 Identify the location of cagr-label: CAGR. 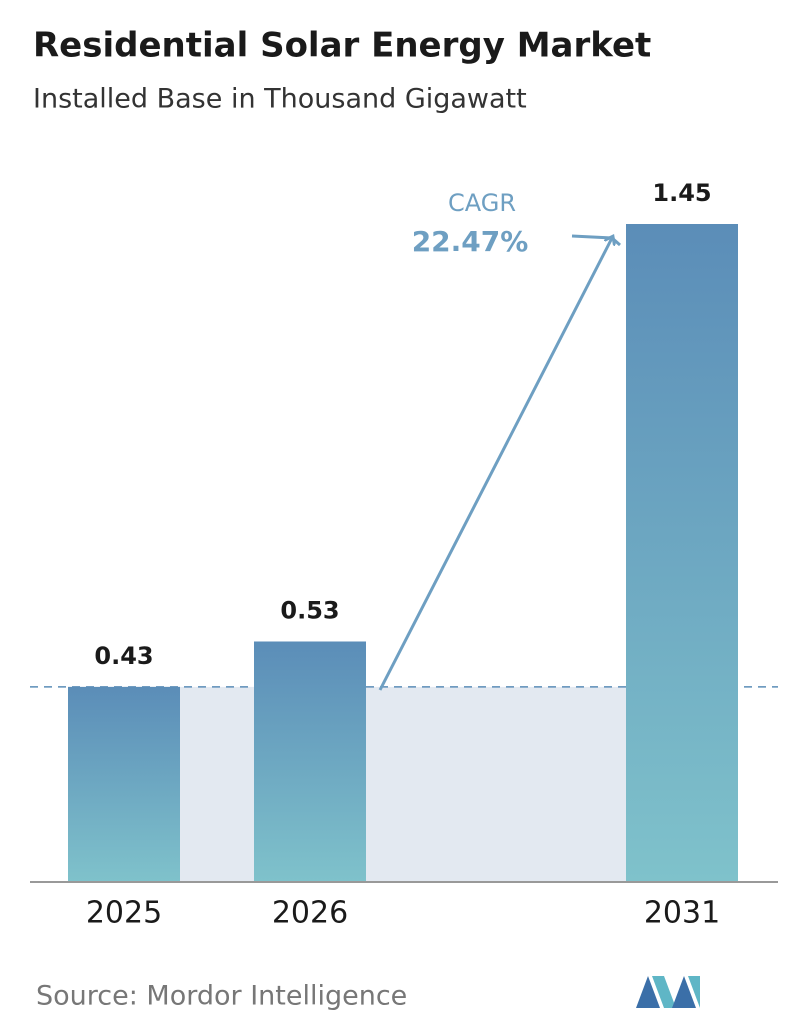
(482, 203).